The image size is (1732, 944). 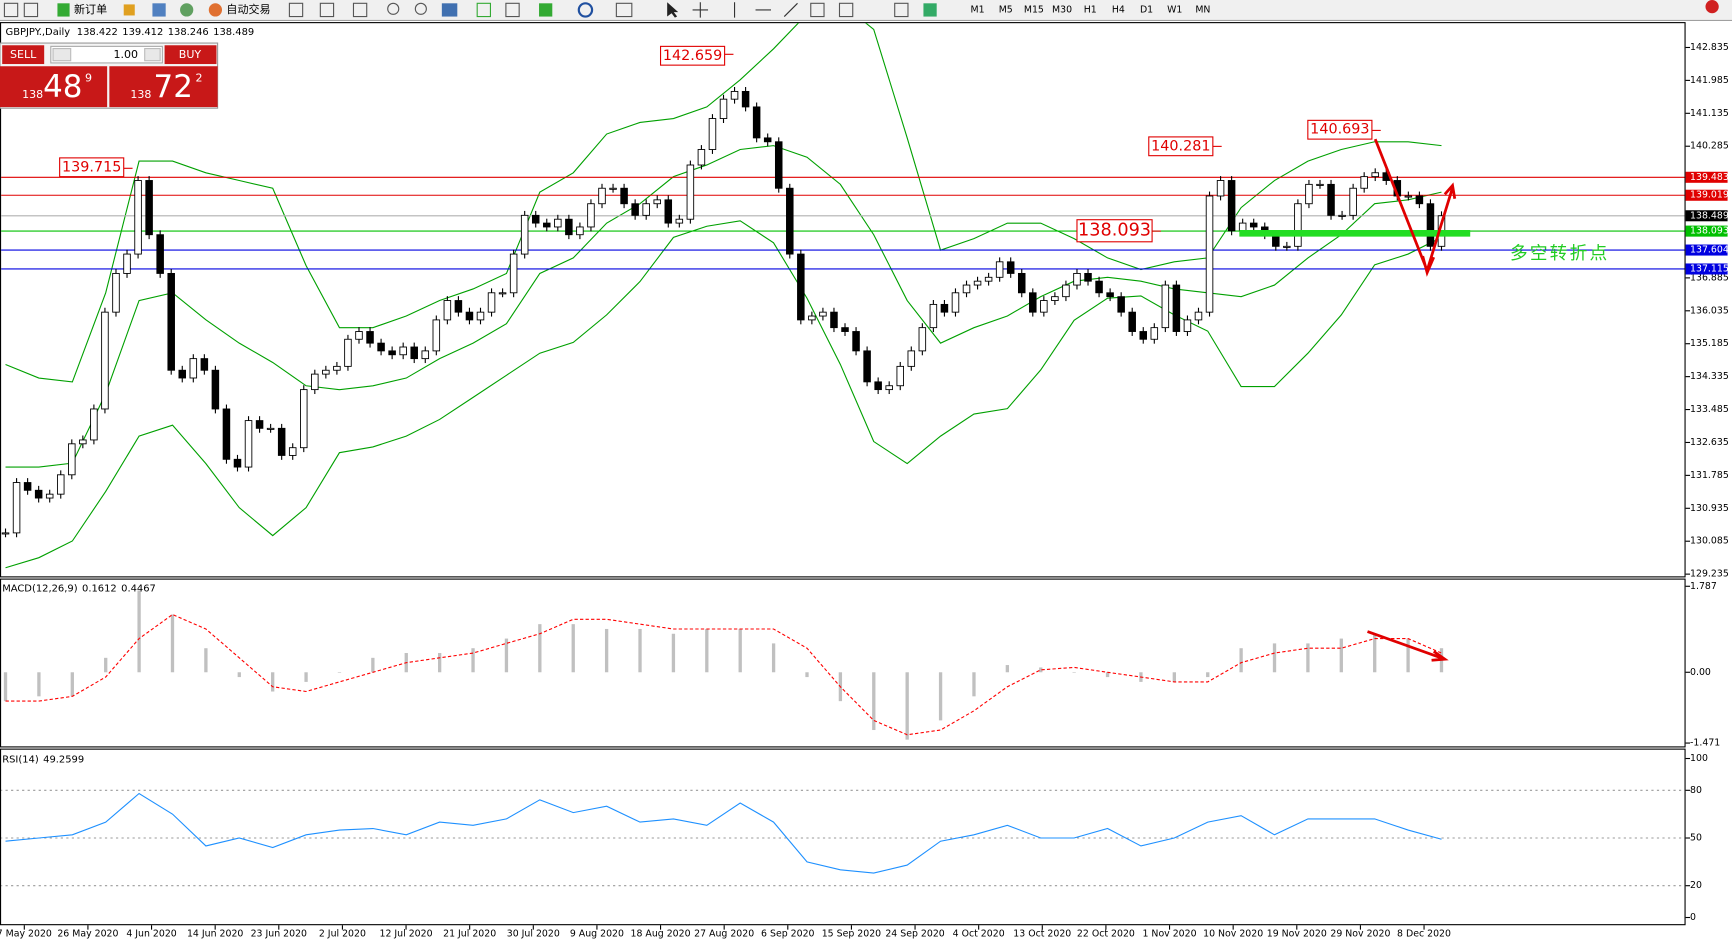 I want to click on y-tick-label: 140.285, so click(x=1709, y=146).